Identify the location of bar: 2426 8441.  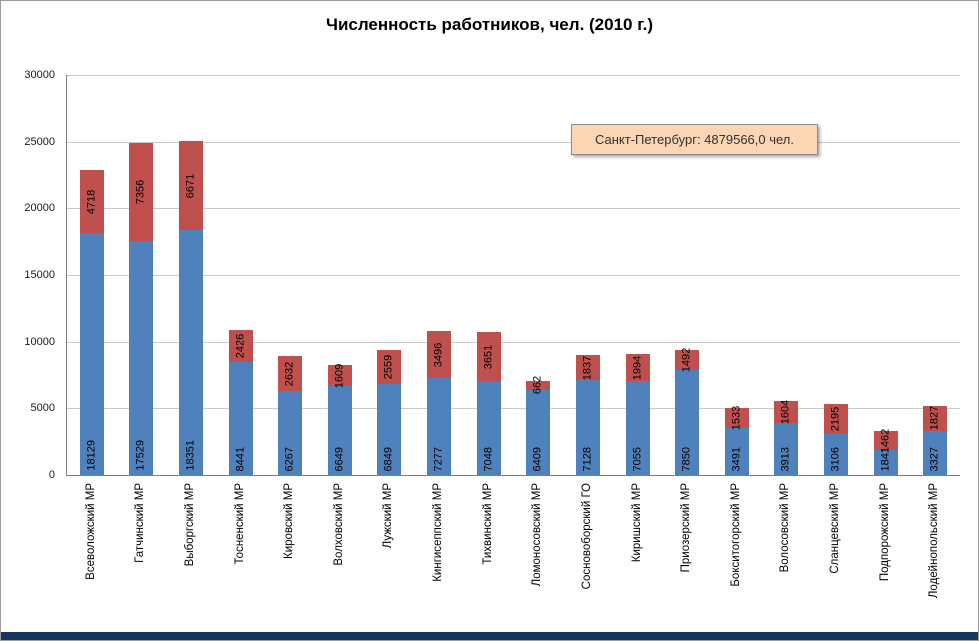
(240, 402).